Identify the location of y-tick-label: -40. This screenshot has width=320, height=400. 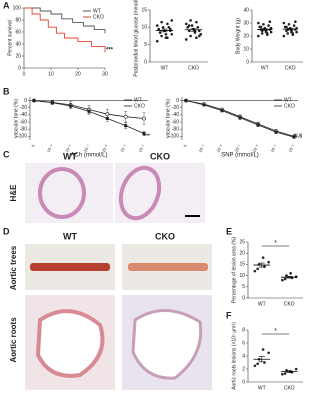
(23, 115).